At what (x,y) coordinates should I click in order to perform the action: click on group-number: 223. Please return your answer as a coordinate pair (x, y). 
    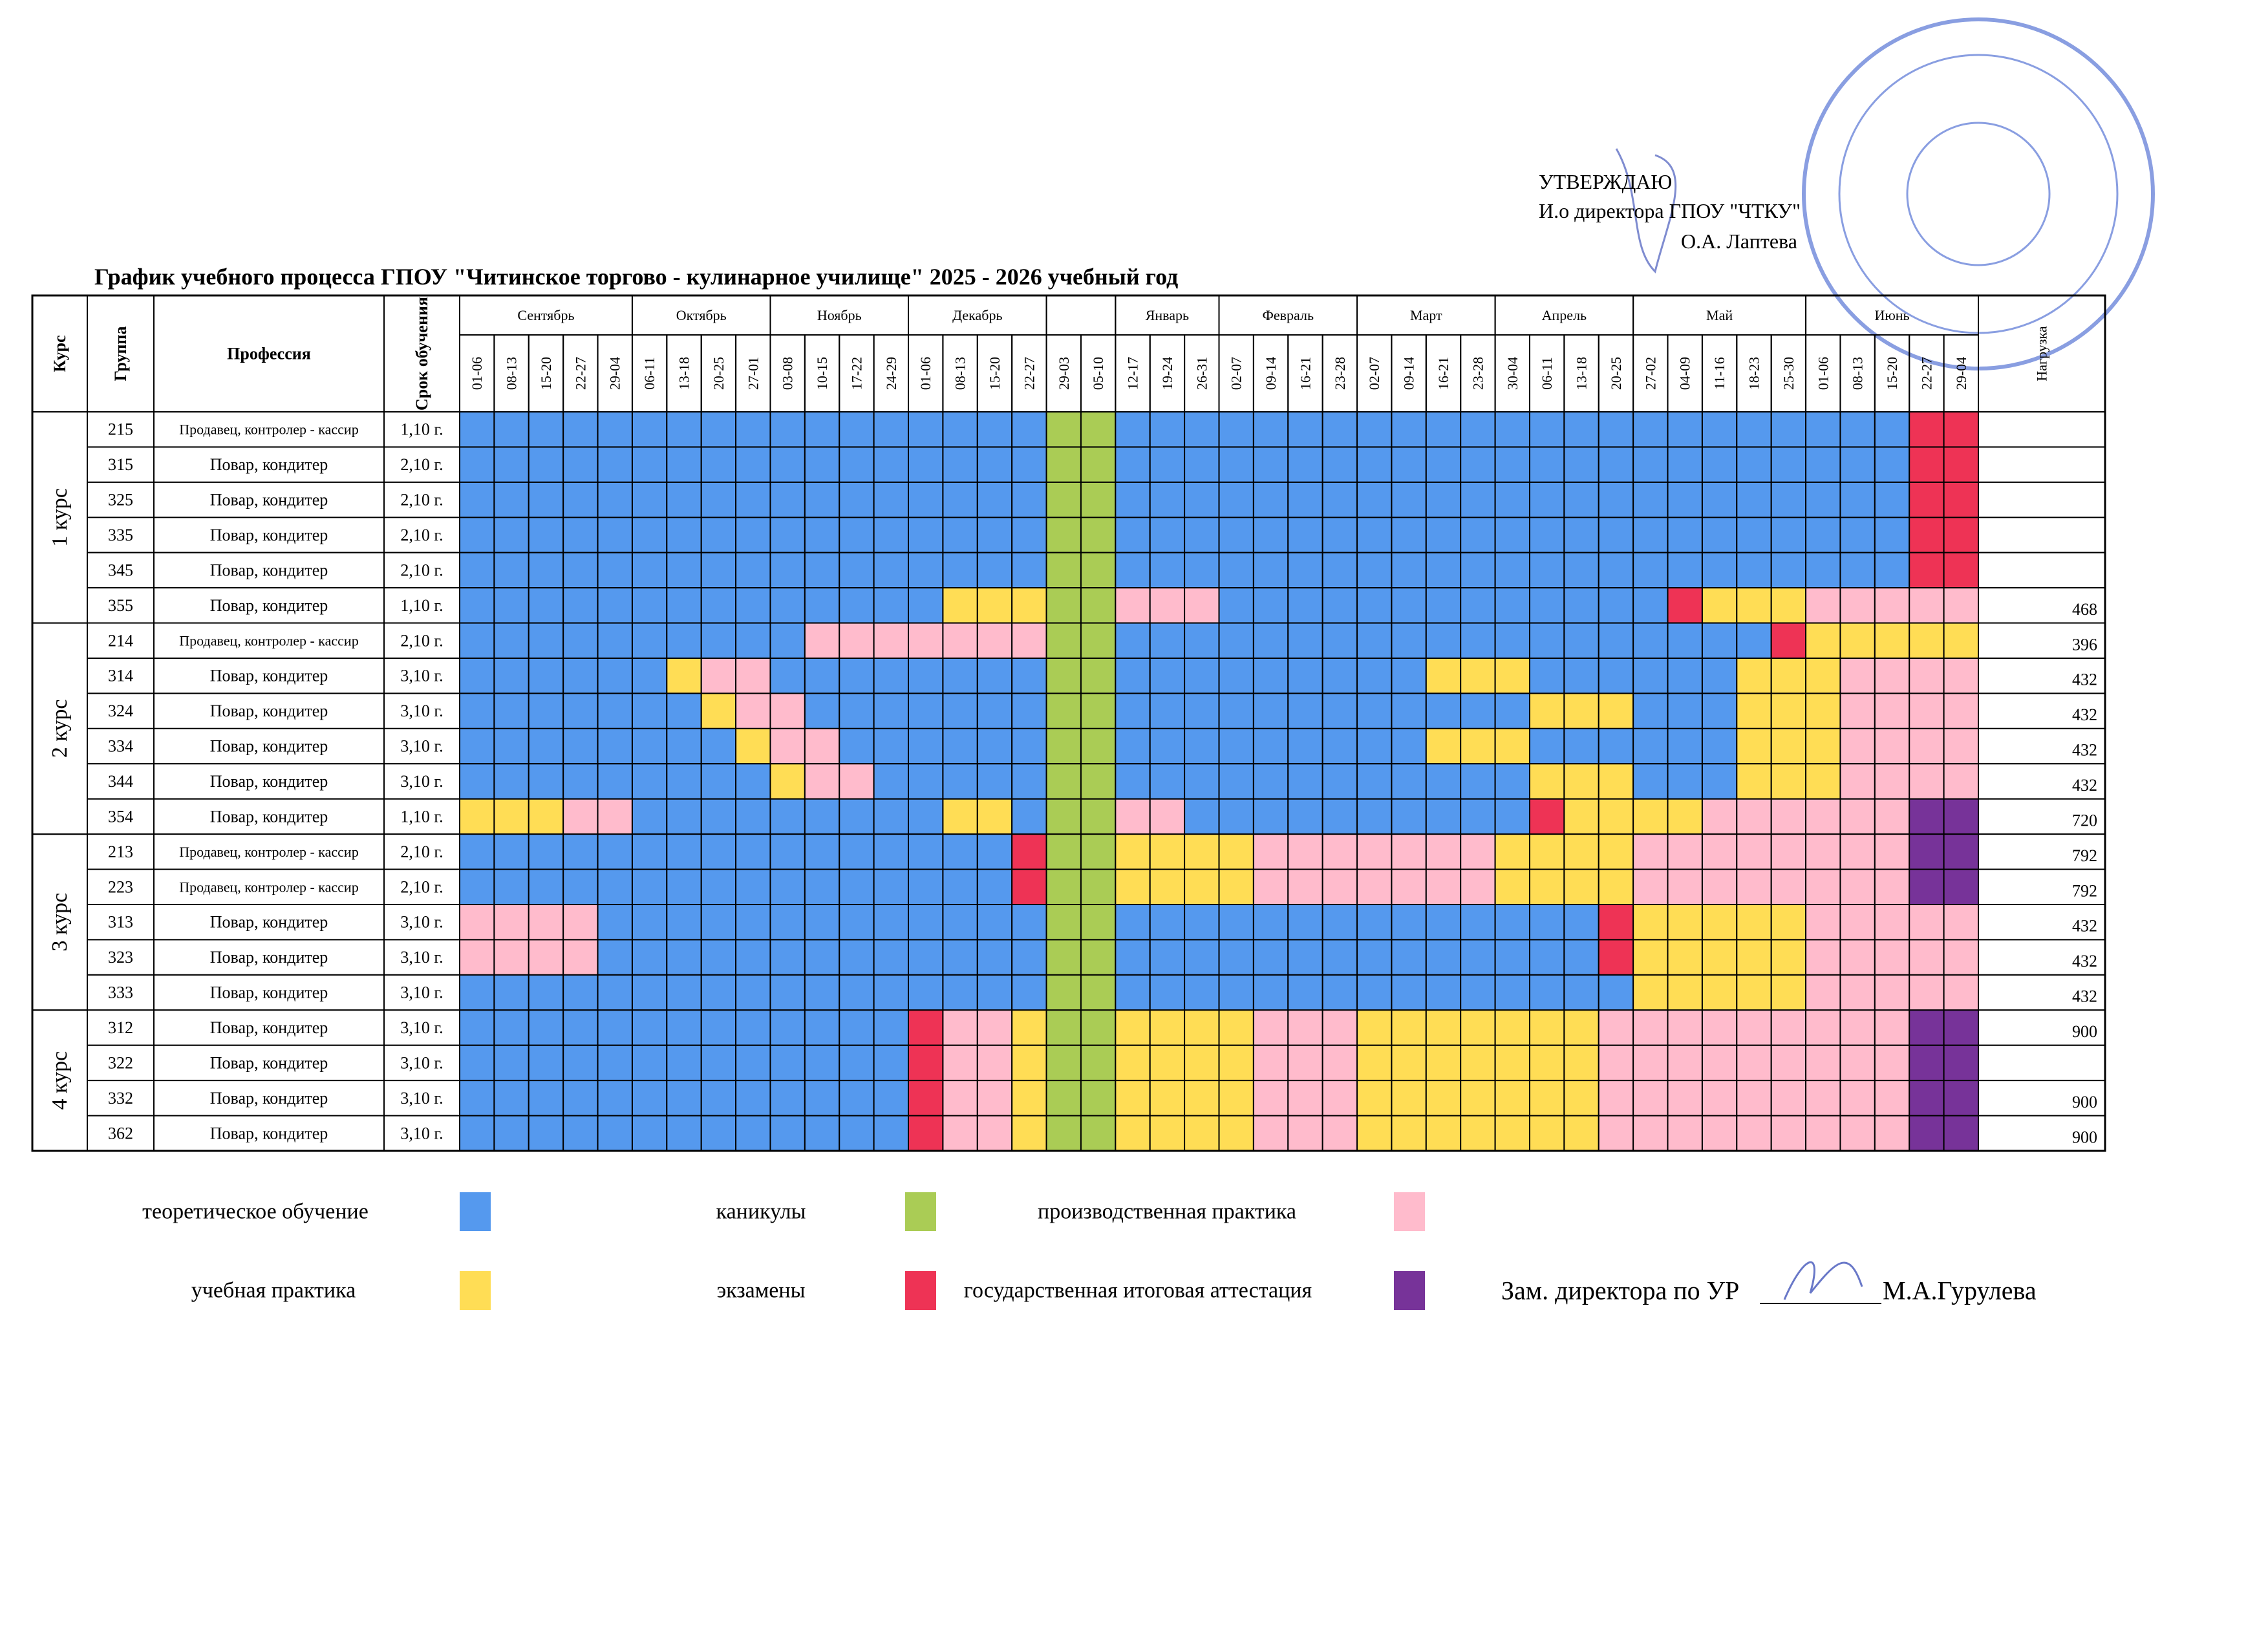
    Looking at the image, I should click on (121, 886).